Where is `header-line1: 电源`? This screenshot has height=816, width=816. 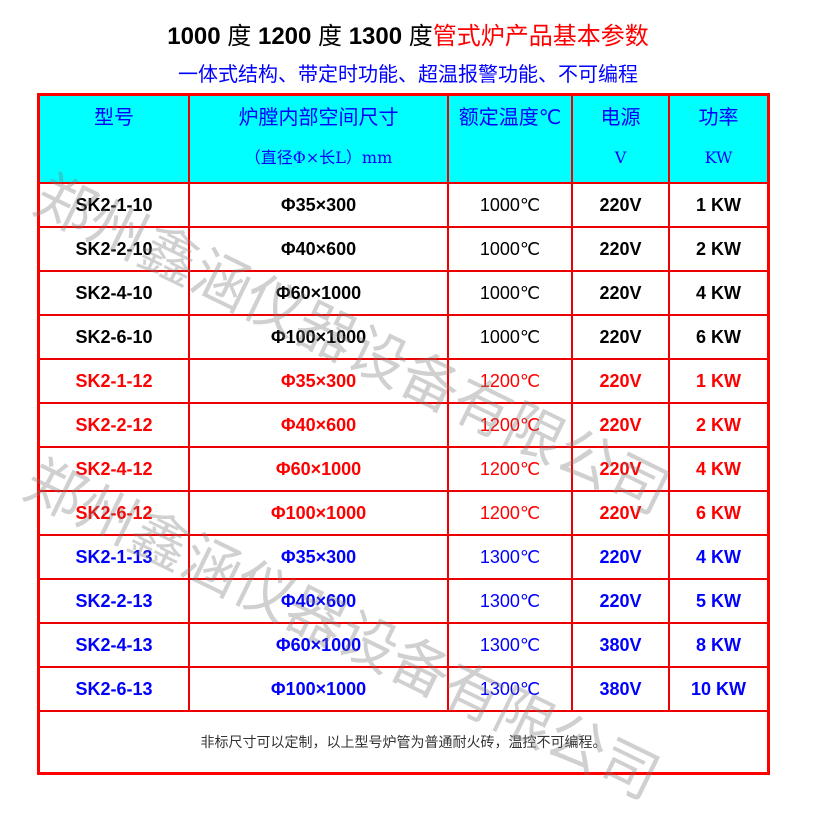 header-line1: 电源 is located at coordinates (620, 118).